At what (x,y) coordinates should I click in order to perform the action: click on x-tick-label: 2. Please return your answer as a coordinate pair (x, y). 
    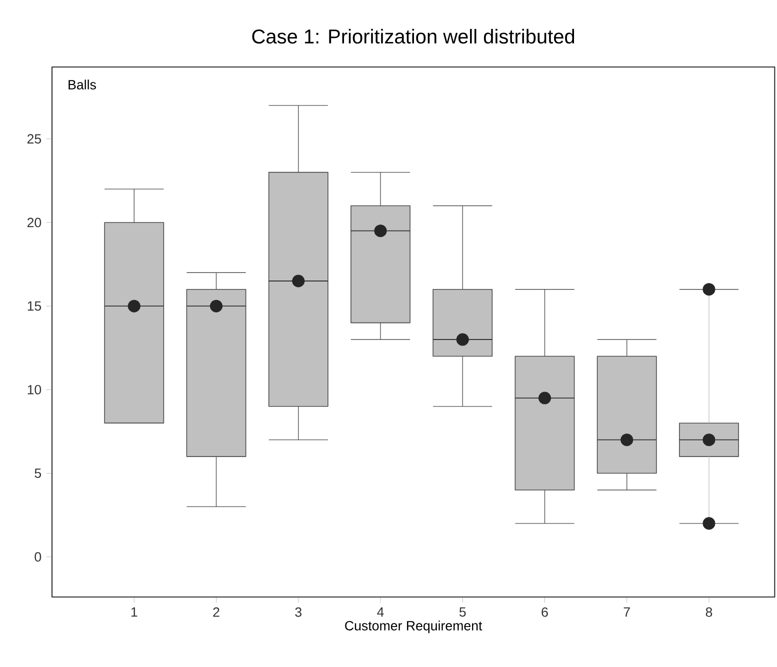
    Looking at the image, I should click on (216, 612).